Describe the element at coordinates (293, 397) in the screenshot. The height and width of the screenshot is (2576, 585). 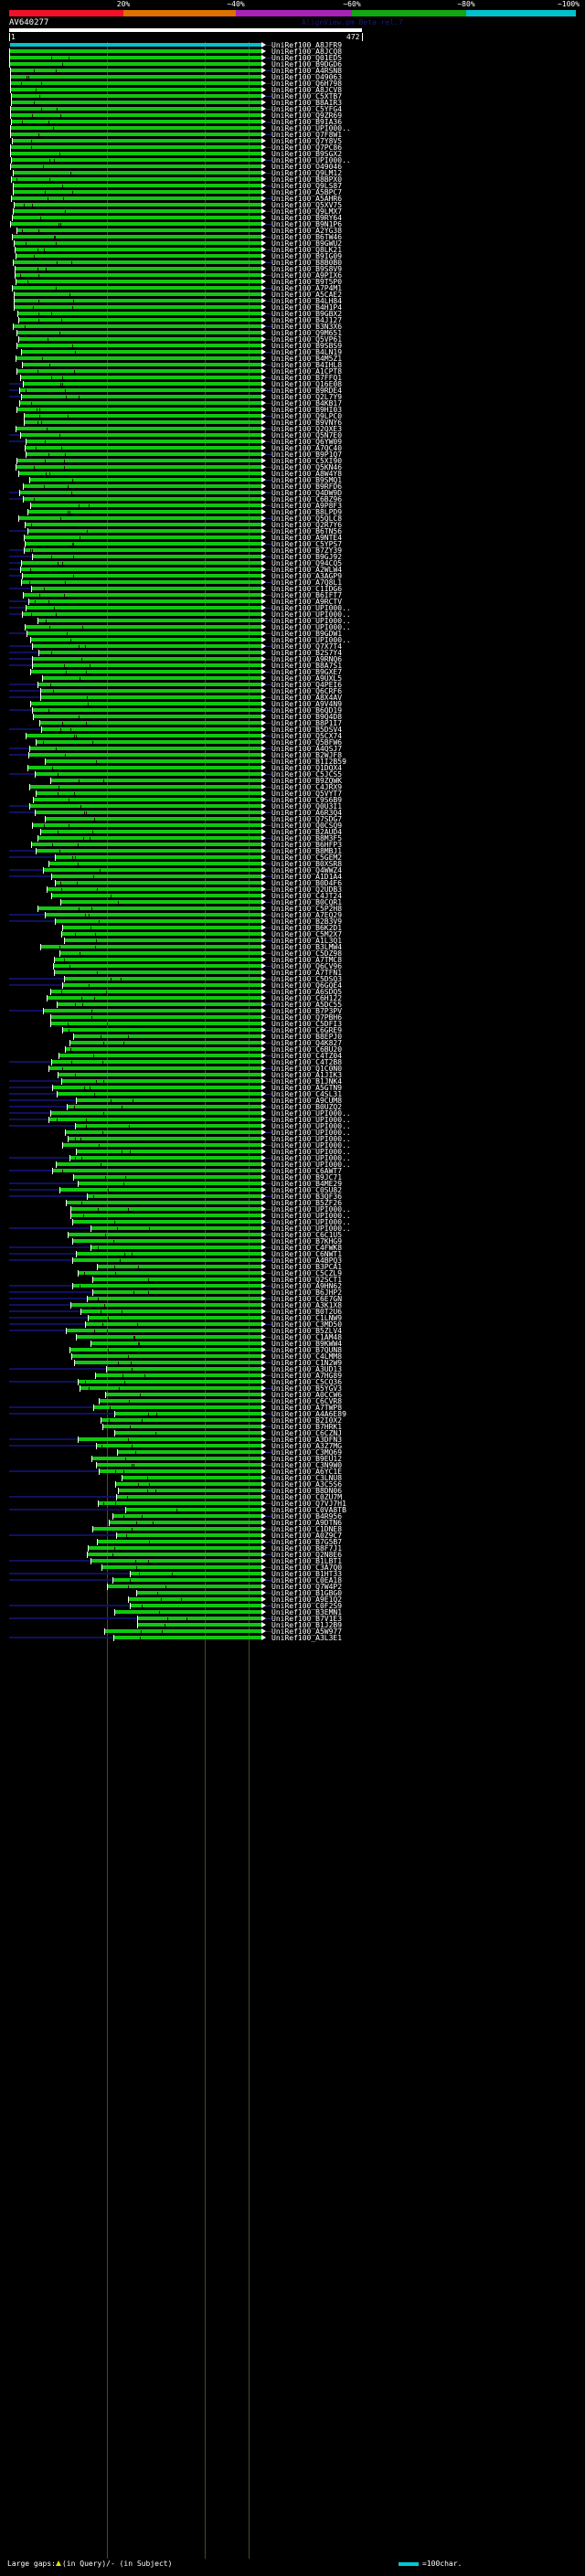
I see `table-row: UniRef100_Q2L7Y9` at that location.